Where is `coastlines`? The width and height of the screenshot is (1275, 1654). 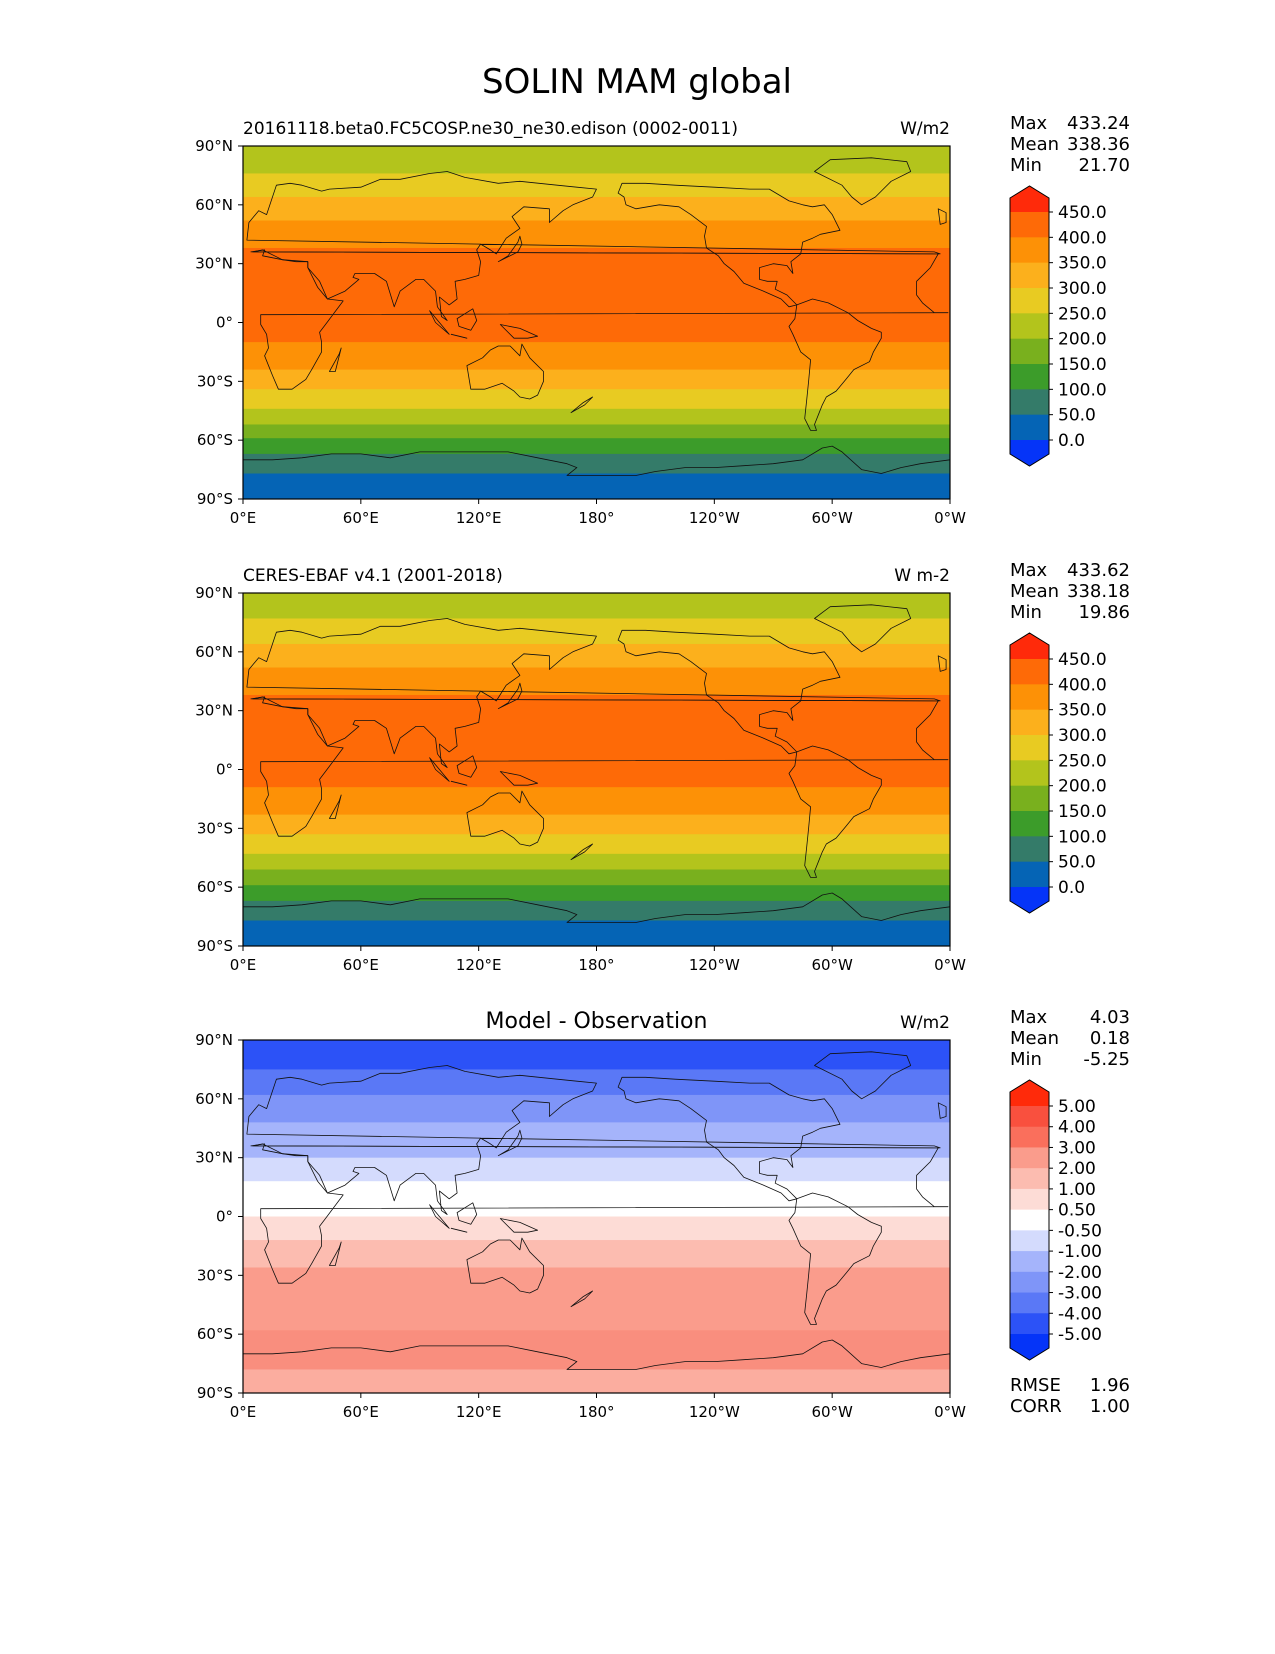 coastlines is located at coordinates (597, 763).